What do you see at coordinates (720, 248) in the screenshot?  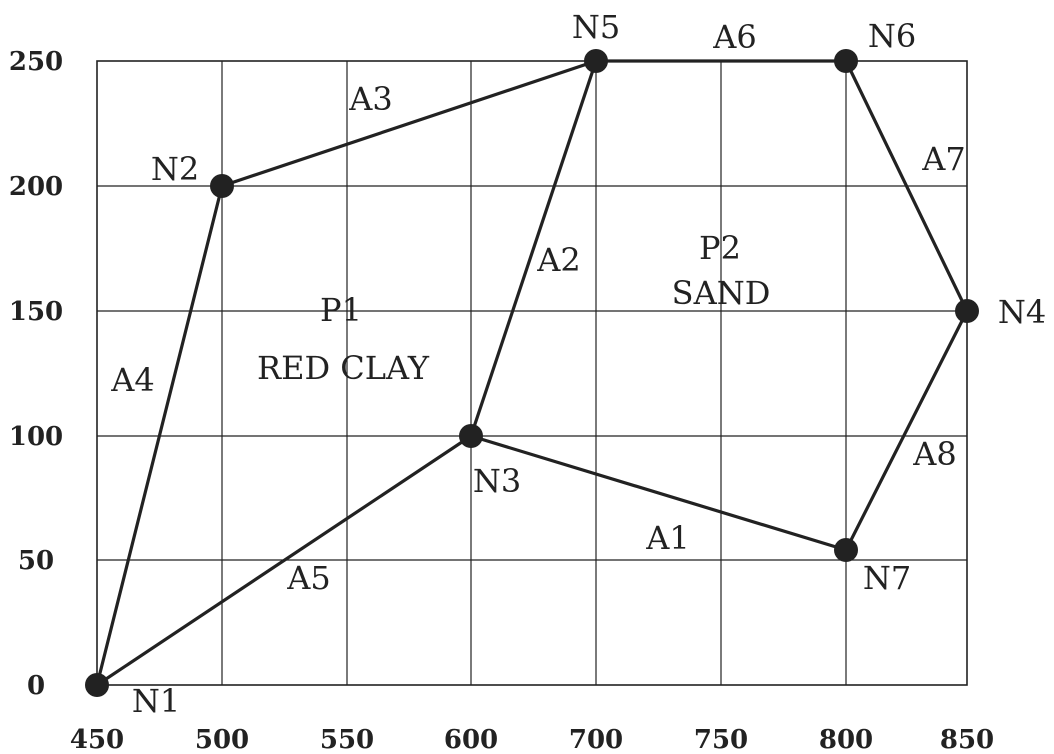 I see `polygon-label-p2: P2` at bounding box center [720, 248].